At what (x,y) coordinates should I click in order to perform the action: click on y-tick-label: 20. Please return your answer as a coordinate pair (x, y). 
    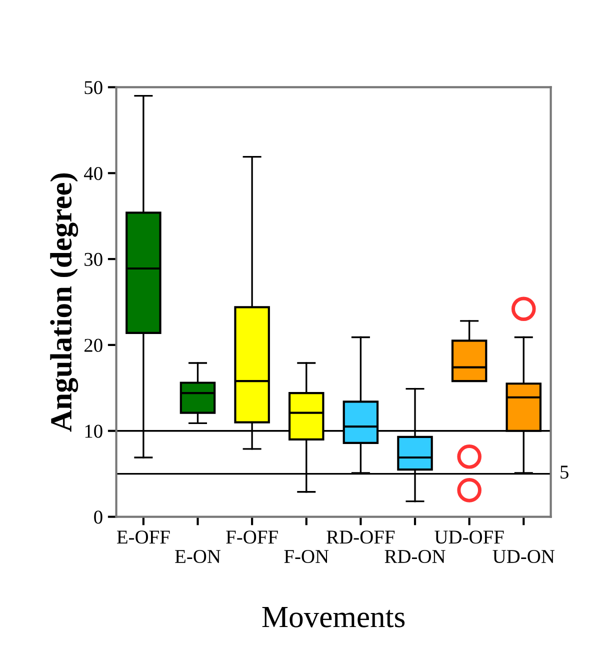
    Looking at the image, I should click on (93, 345).